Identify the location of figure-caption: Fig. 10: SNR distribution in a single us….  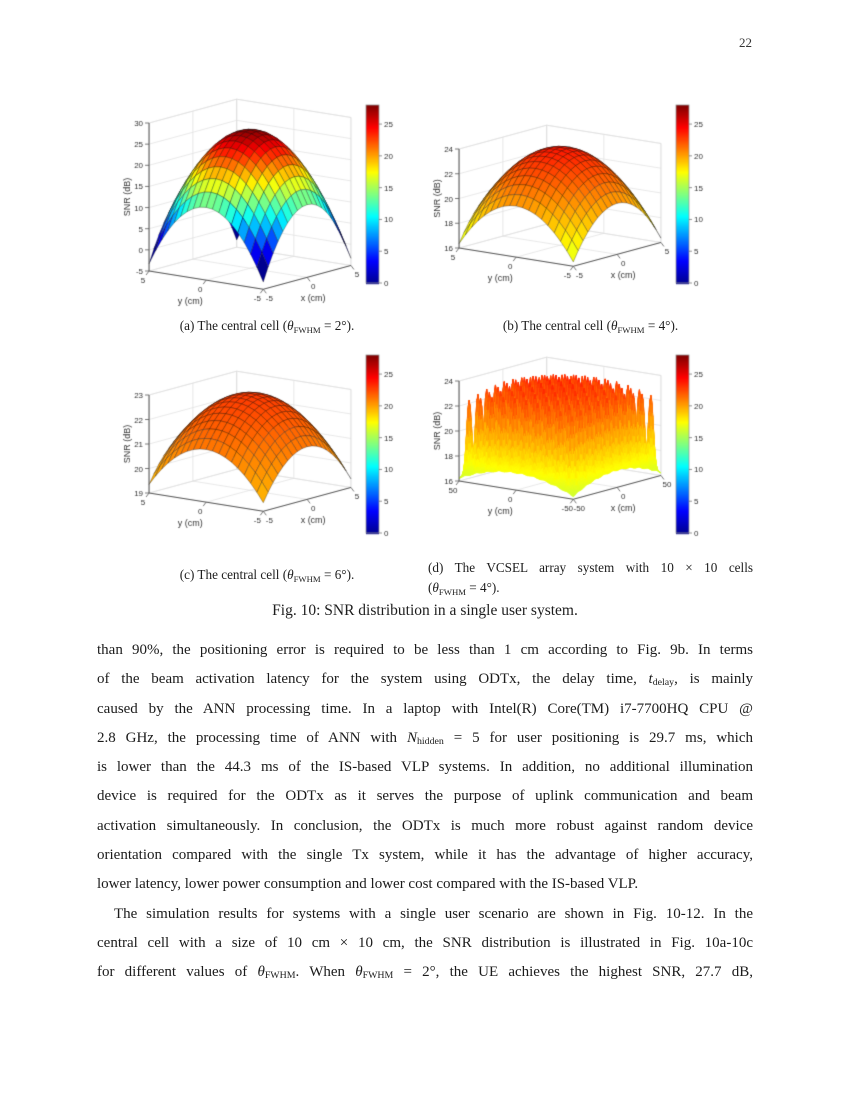
(425, 610).